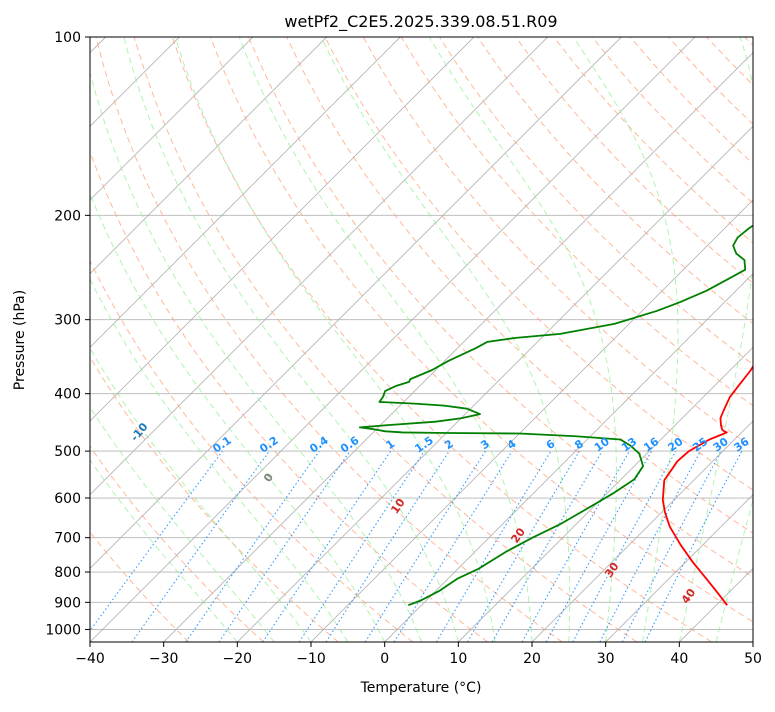 Image resolution: width=775 pixels, height=712 pixels. I want to click on y-tick-label: 900, so click(67, 603).